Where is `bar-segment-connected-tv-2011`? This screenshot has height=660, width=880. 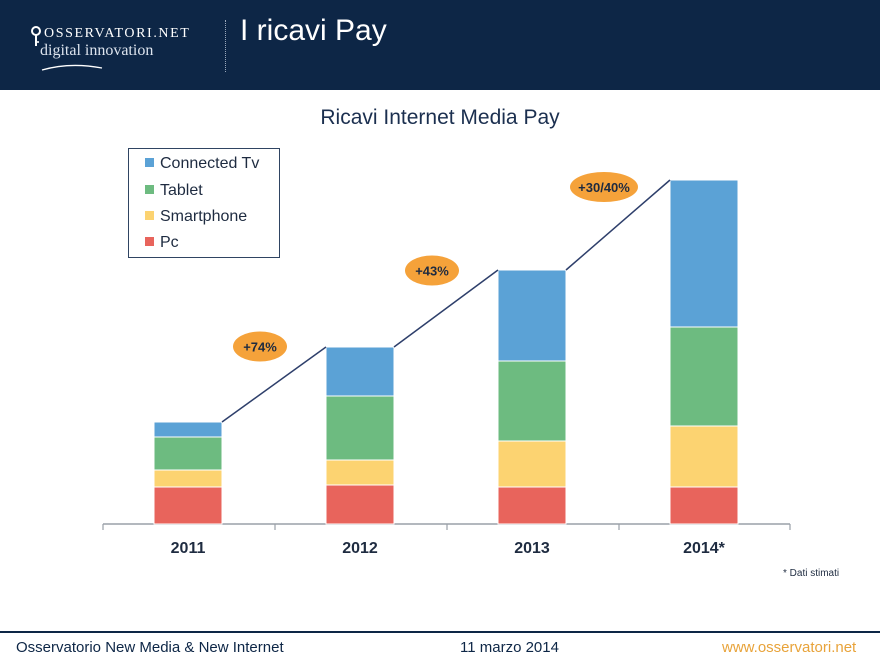
bar-segment-connected-tv-2011 is located at coordinates (188, 429).